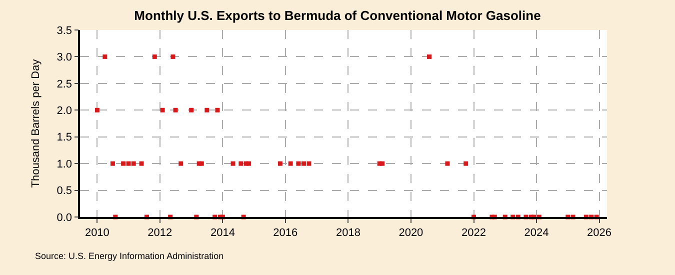  Describe the element at coordinates (64, 138) in the screenshot. I see `y-tick-label: 1.5` at that location.